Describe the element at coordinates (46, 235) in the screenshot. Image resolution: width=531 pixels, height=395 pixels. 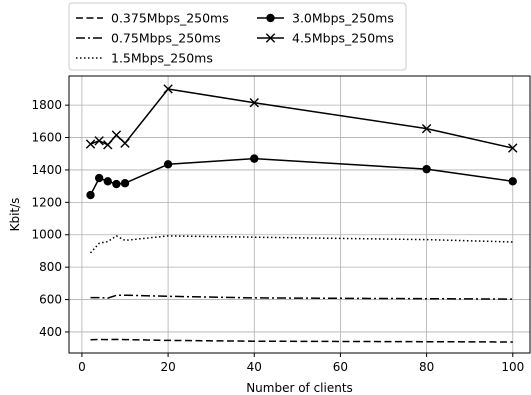
I see `y-tick-label: 1000` at that location.